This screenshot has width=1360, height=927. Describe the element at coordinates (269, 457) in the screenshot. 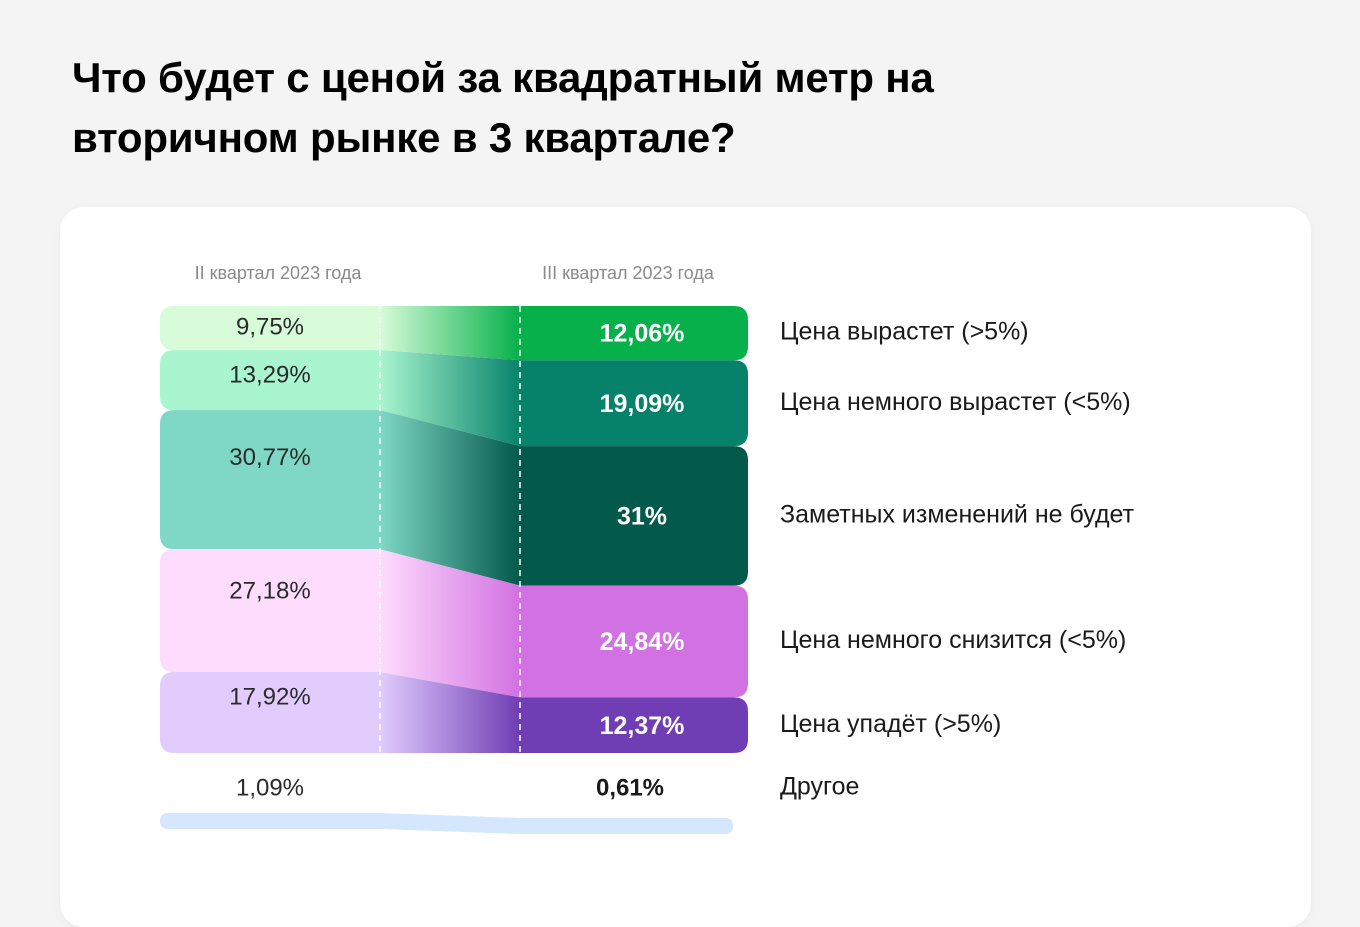

I see `label-q2-no-change: 30,77%` at that location.